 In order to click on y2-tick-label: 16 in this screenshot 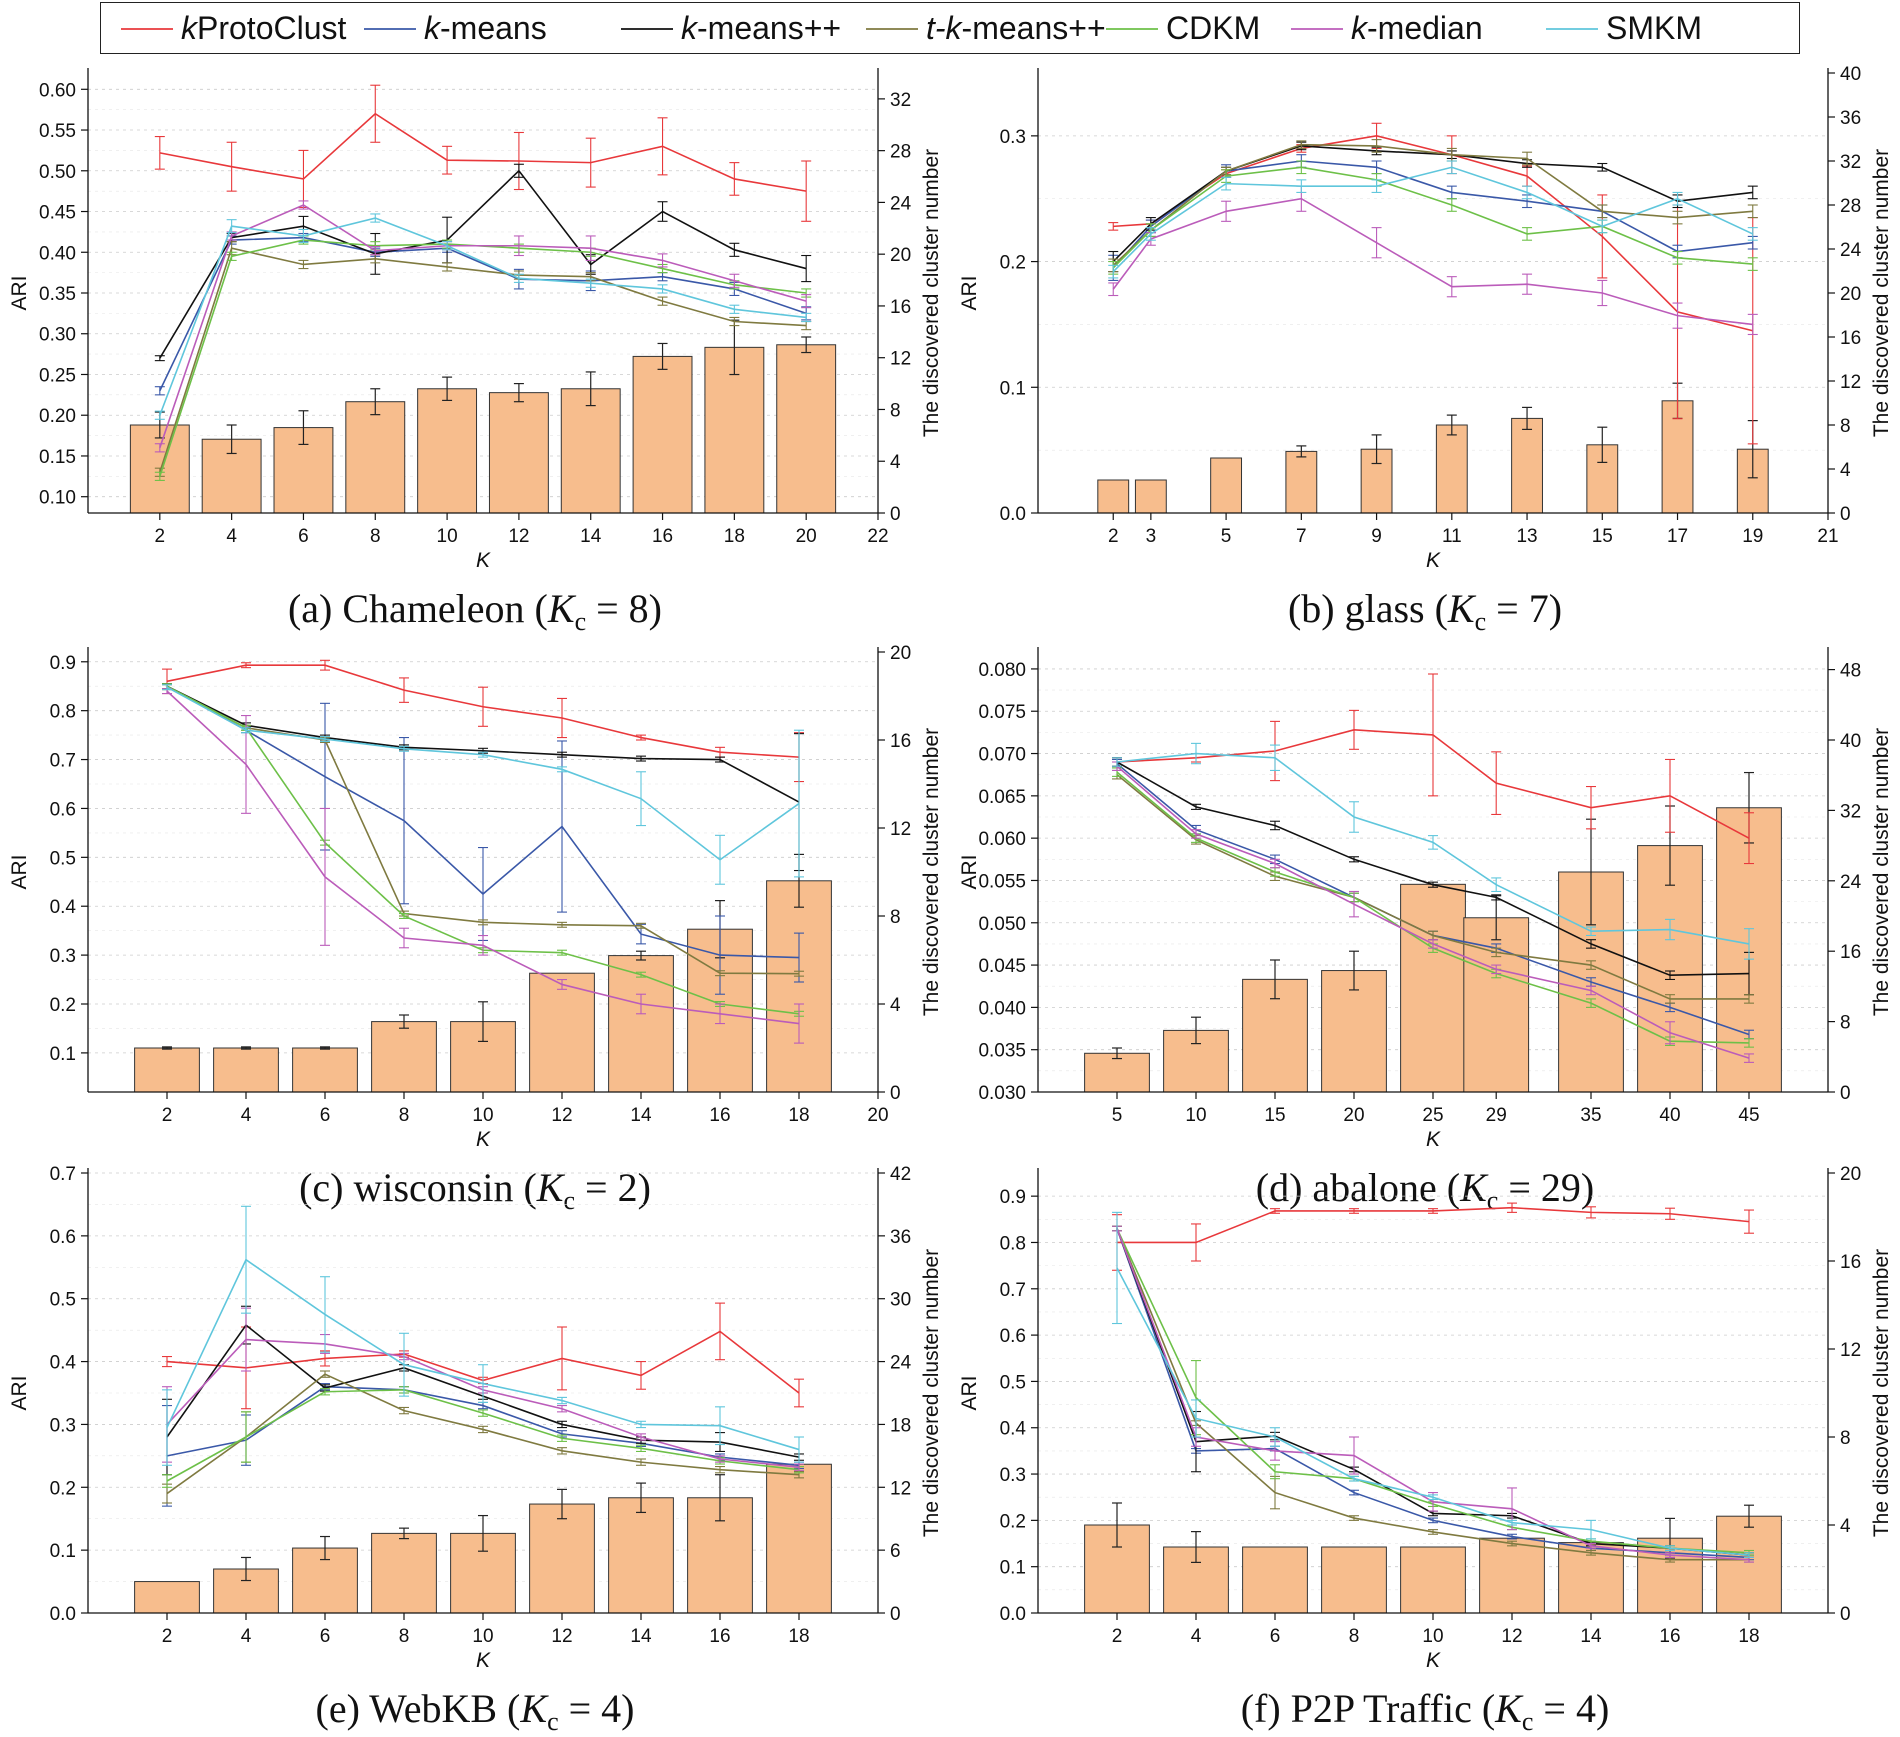, I will do `click(900, 741)`.